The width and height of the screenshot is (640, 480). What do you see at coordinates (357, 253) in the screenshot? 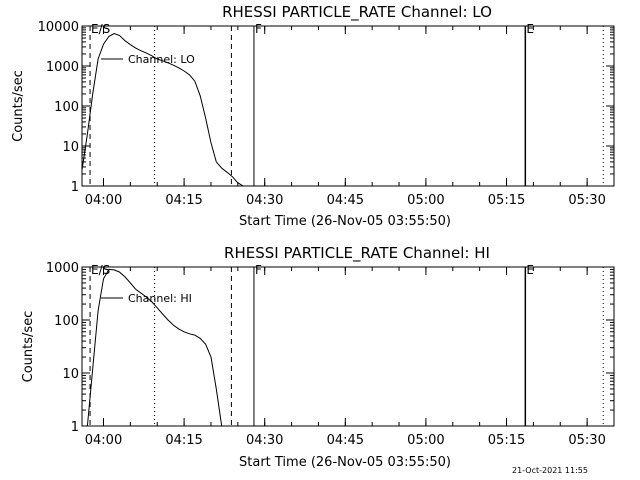
I see `chart-title: RHESSI PARTICLE_RATE Channel: HI` at bounding box center [357, 253].